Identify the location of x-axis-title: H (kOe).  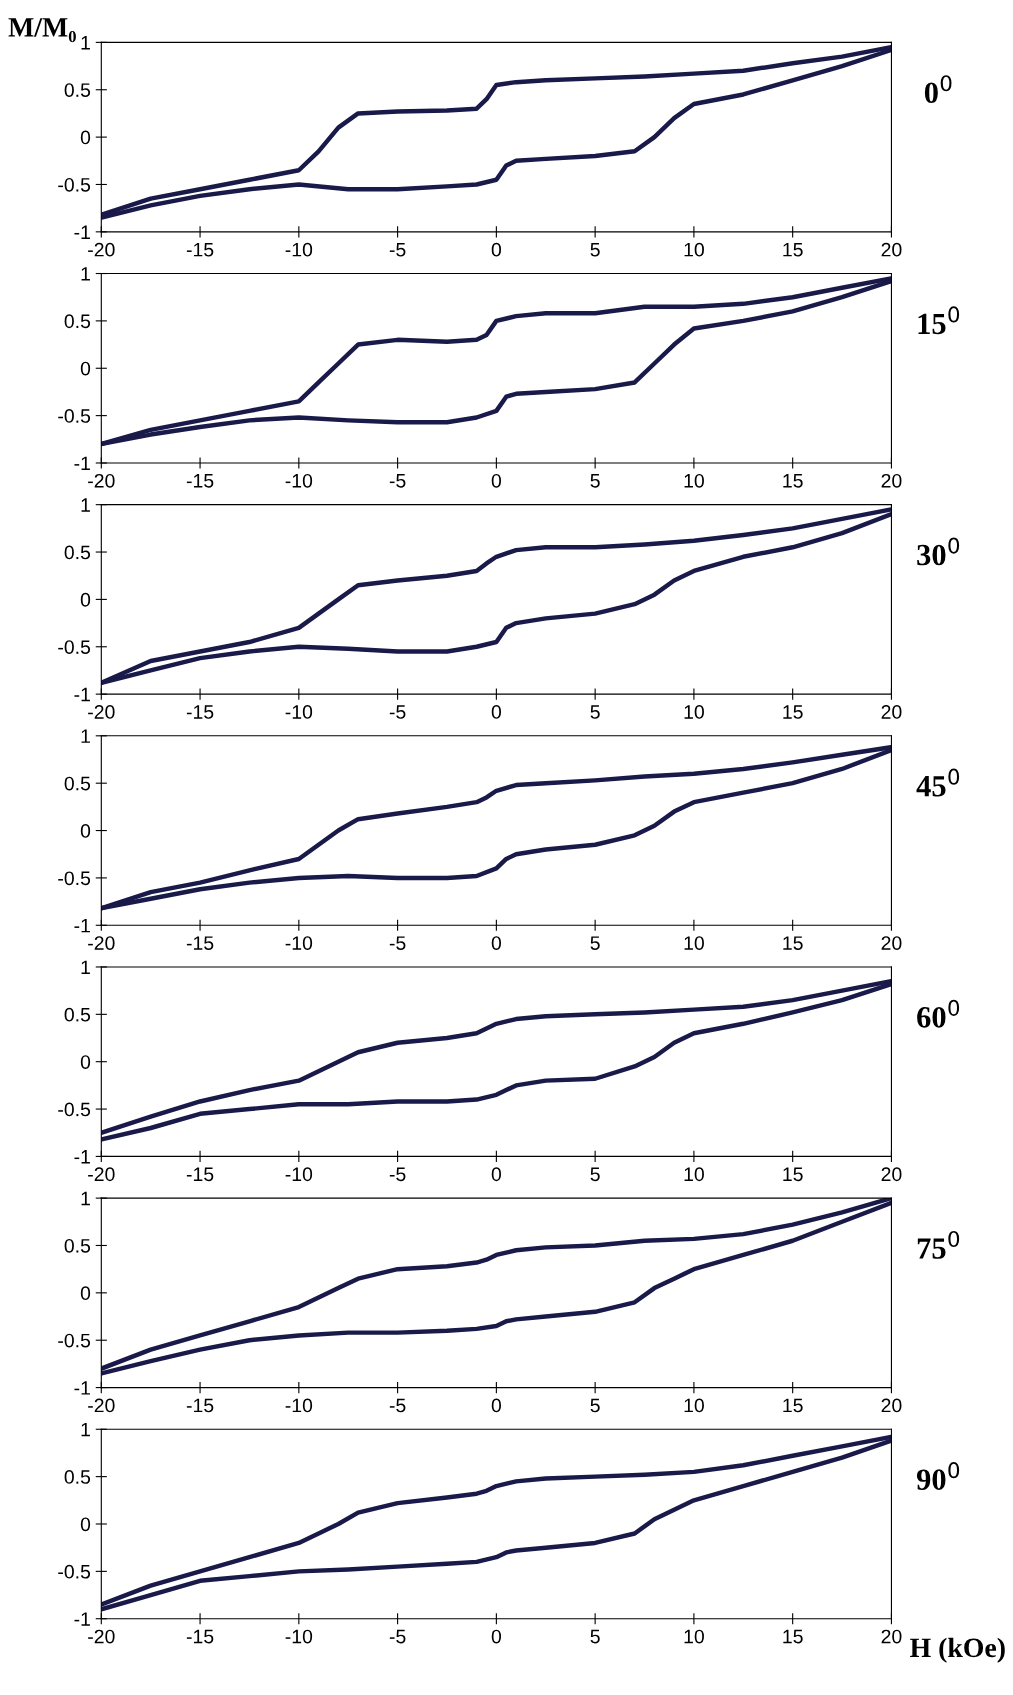
(957, 1650).